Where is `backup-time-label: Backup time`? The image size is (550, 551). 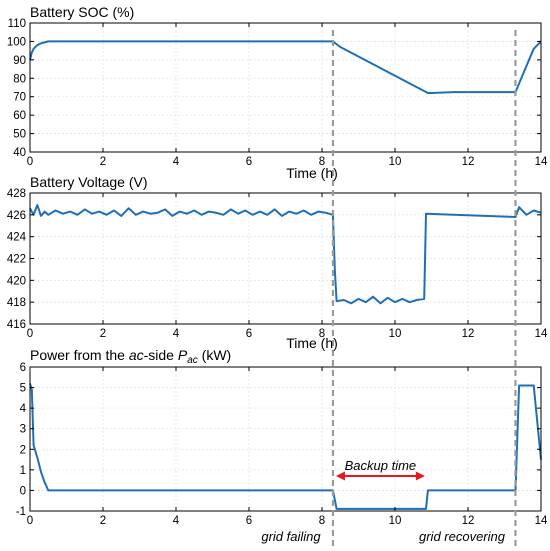
backup-time-label: Backup time is located at coordinates (381, 465).